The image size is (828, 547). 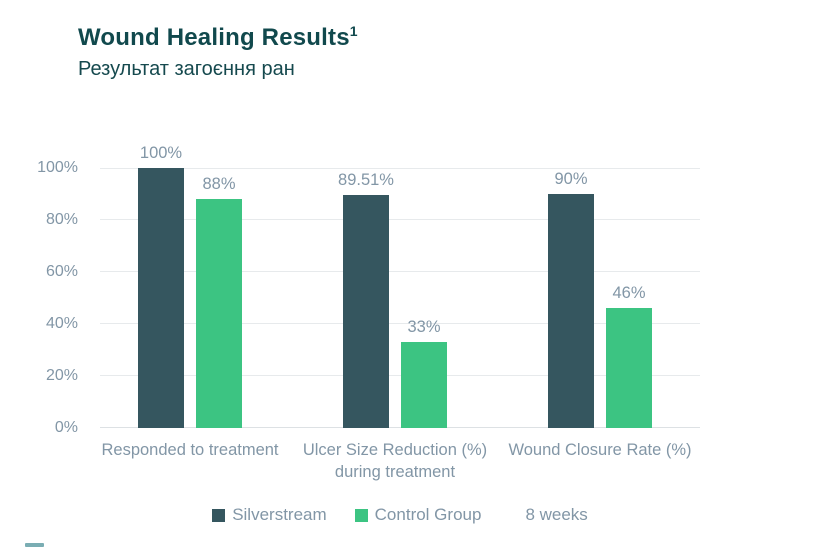 What do you see at coordinates (600, 450) in the screenshot?
I see `x-axis-category-label-2: Wound Closure Rate (%)` at bounding box center [600, 450].